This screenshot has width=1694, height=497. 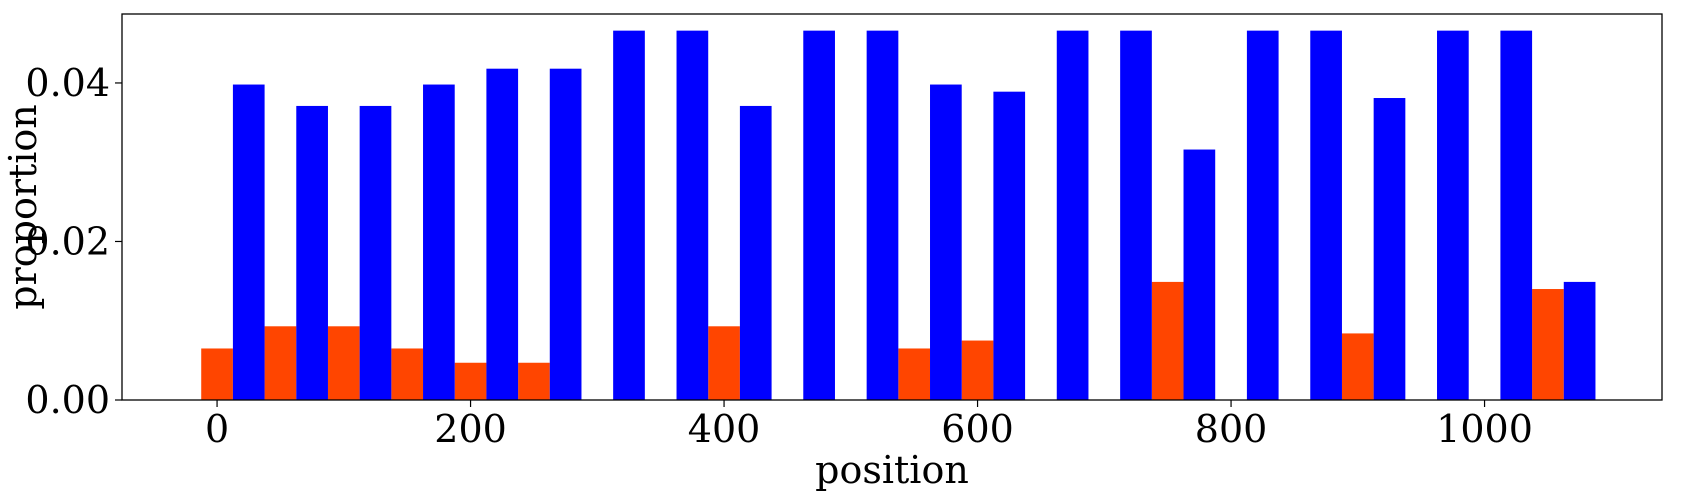 I want to click on x-axis-label: position, so click(x=892, y=470).